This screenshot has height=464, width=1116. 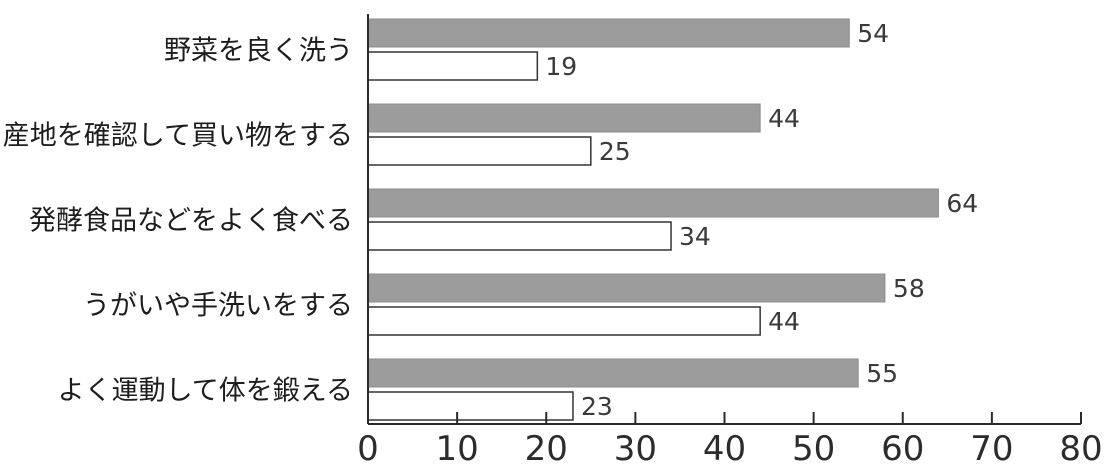 What do you see at coordinates (882, 373) in the screenshot?
I see `data-label-series1: 55` at bounding box center [882, 373].